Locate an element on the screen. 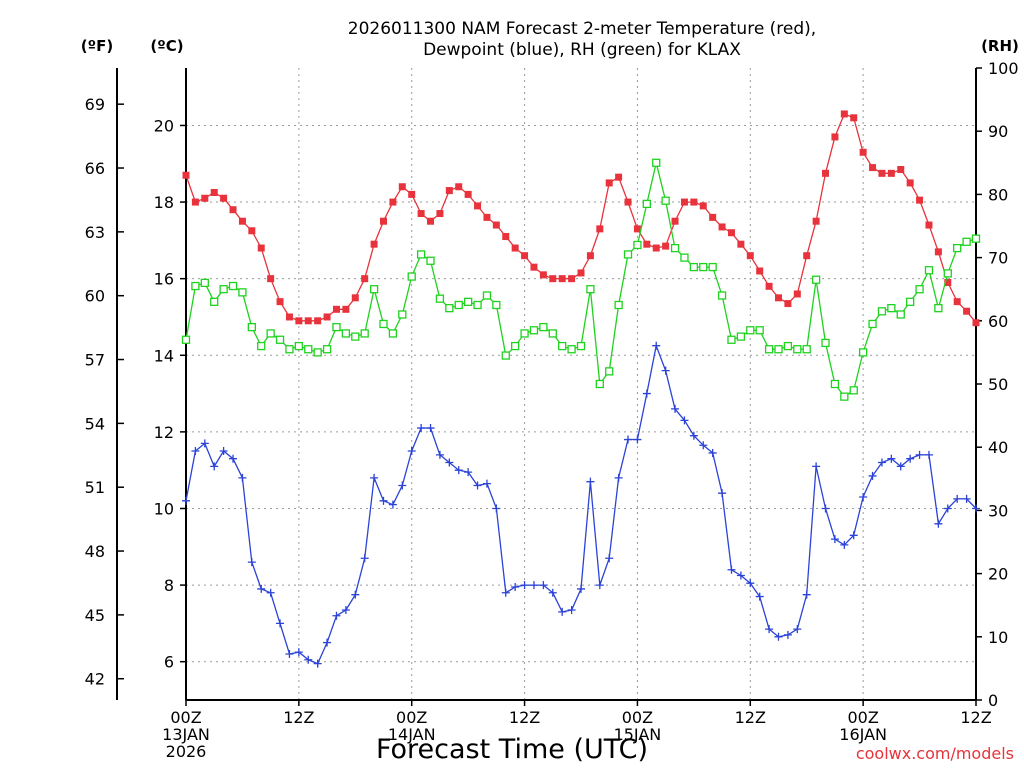 Image resolution: width=1024 pixels, height=768 pixels. celsius-axis-unit: (ºC) is located at coordinates (166, 46).